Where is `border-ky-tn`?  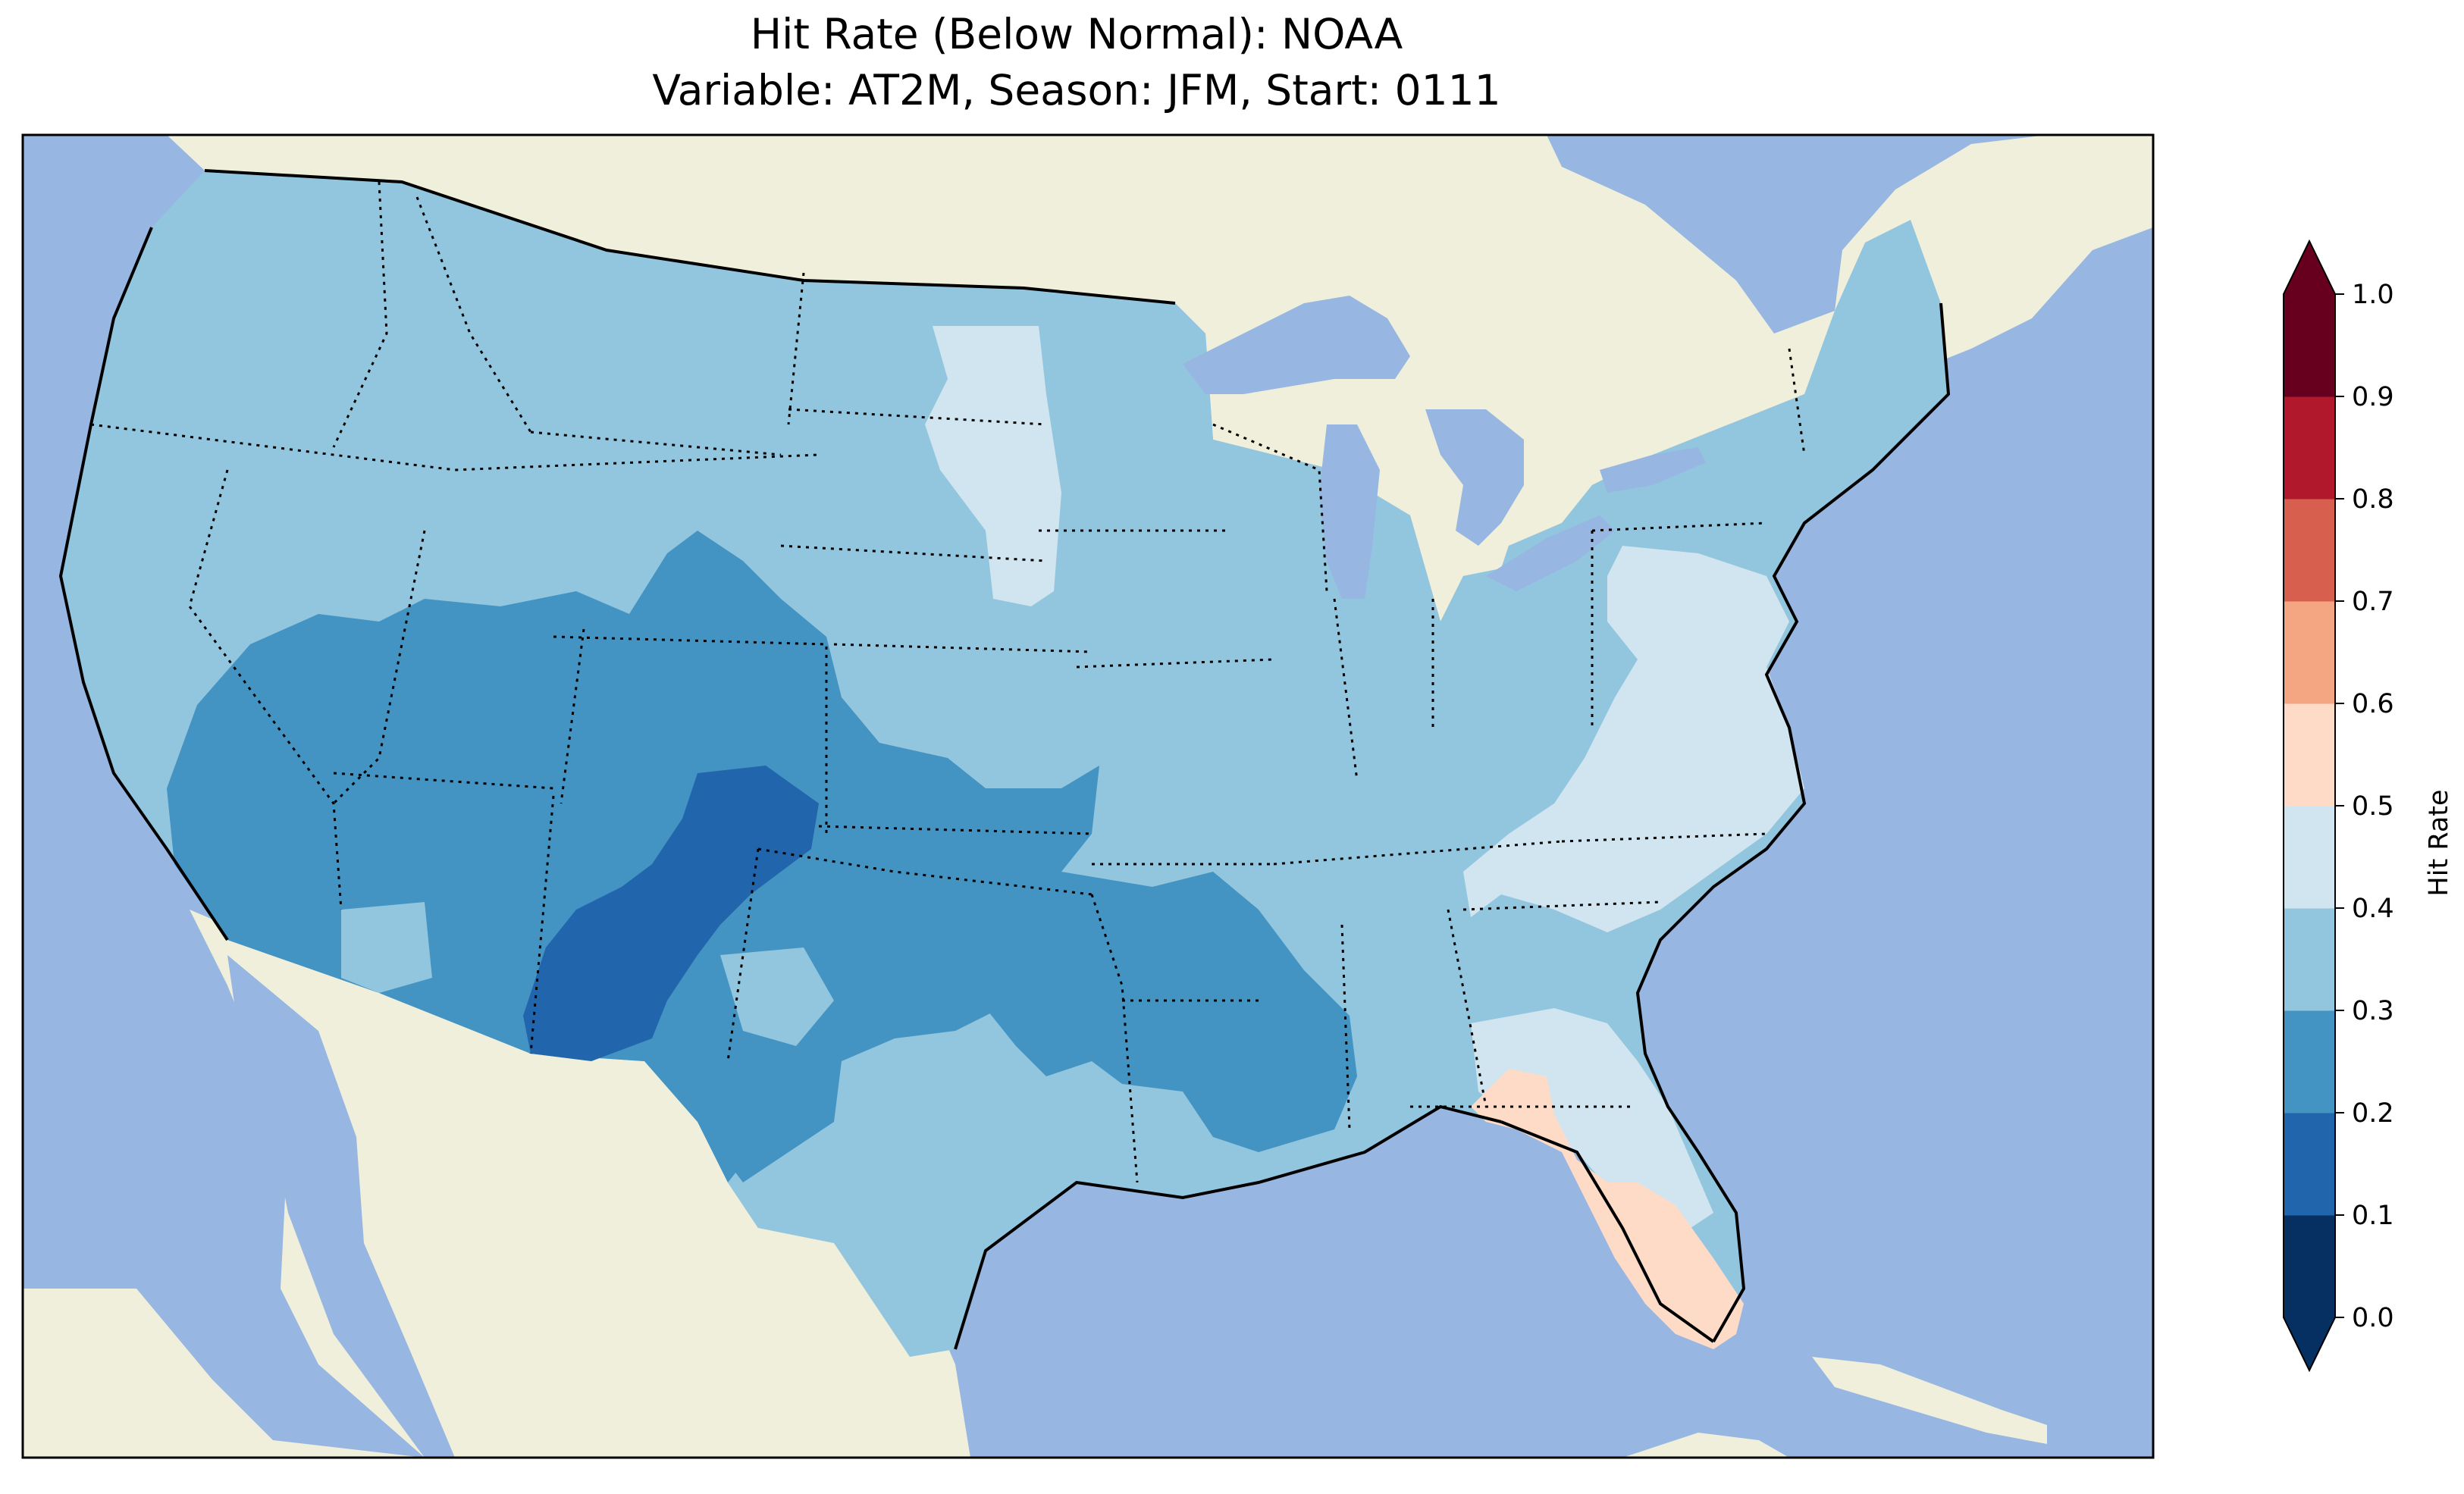
border-ky-tn is located at coordinates (1418, 853).